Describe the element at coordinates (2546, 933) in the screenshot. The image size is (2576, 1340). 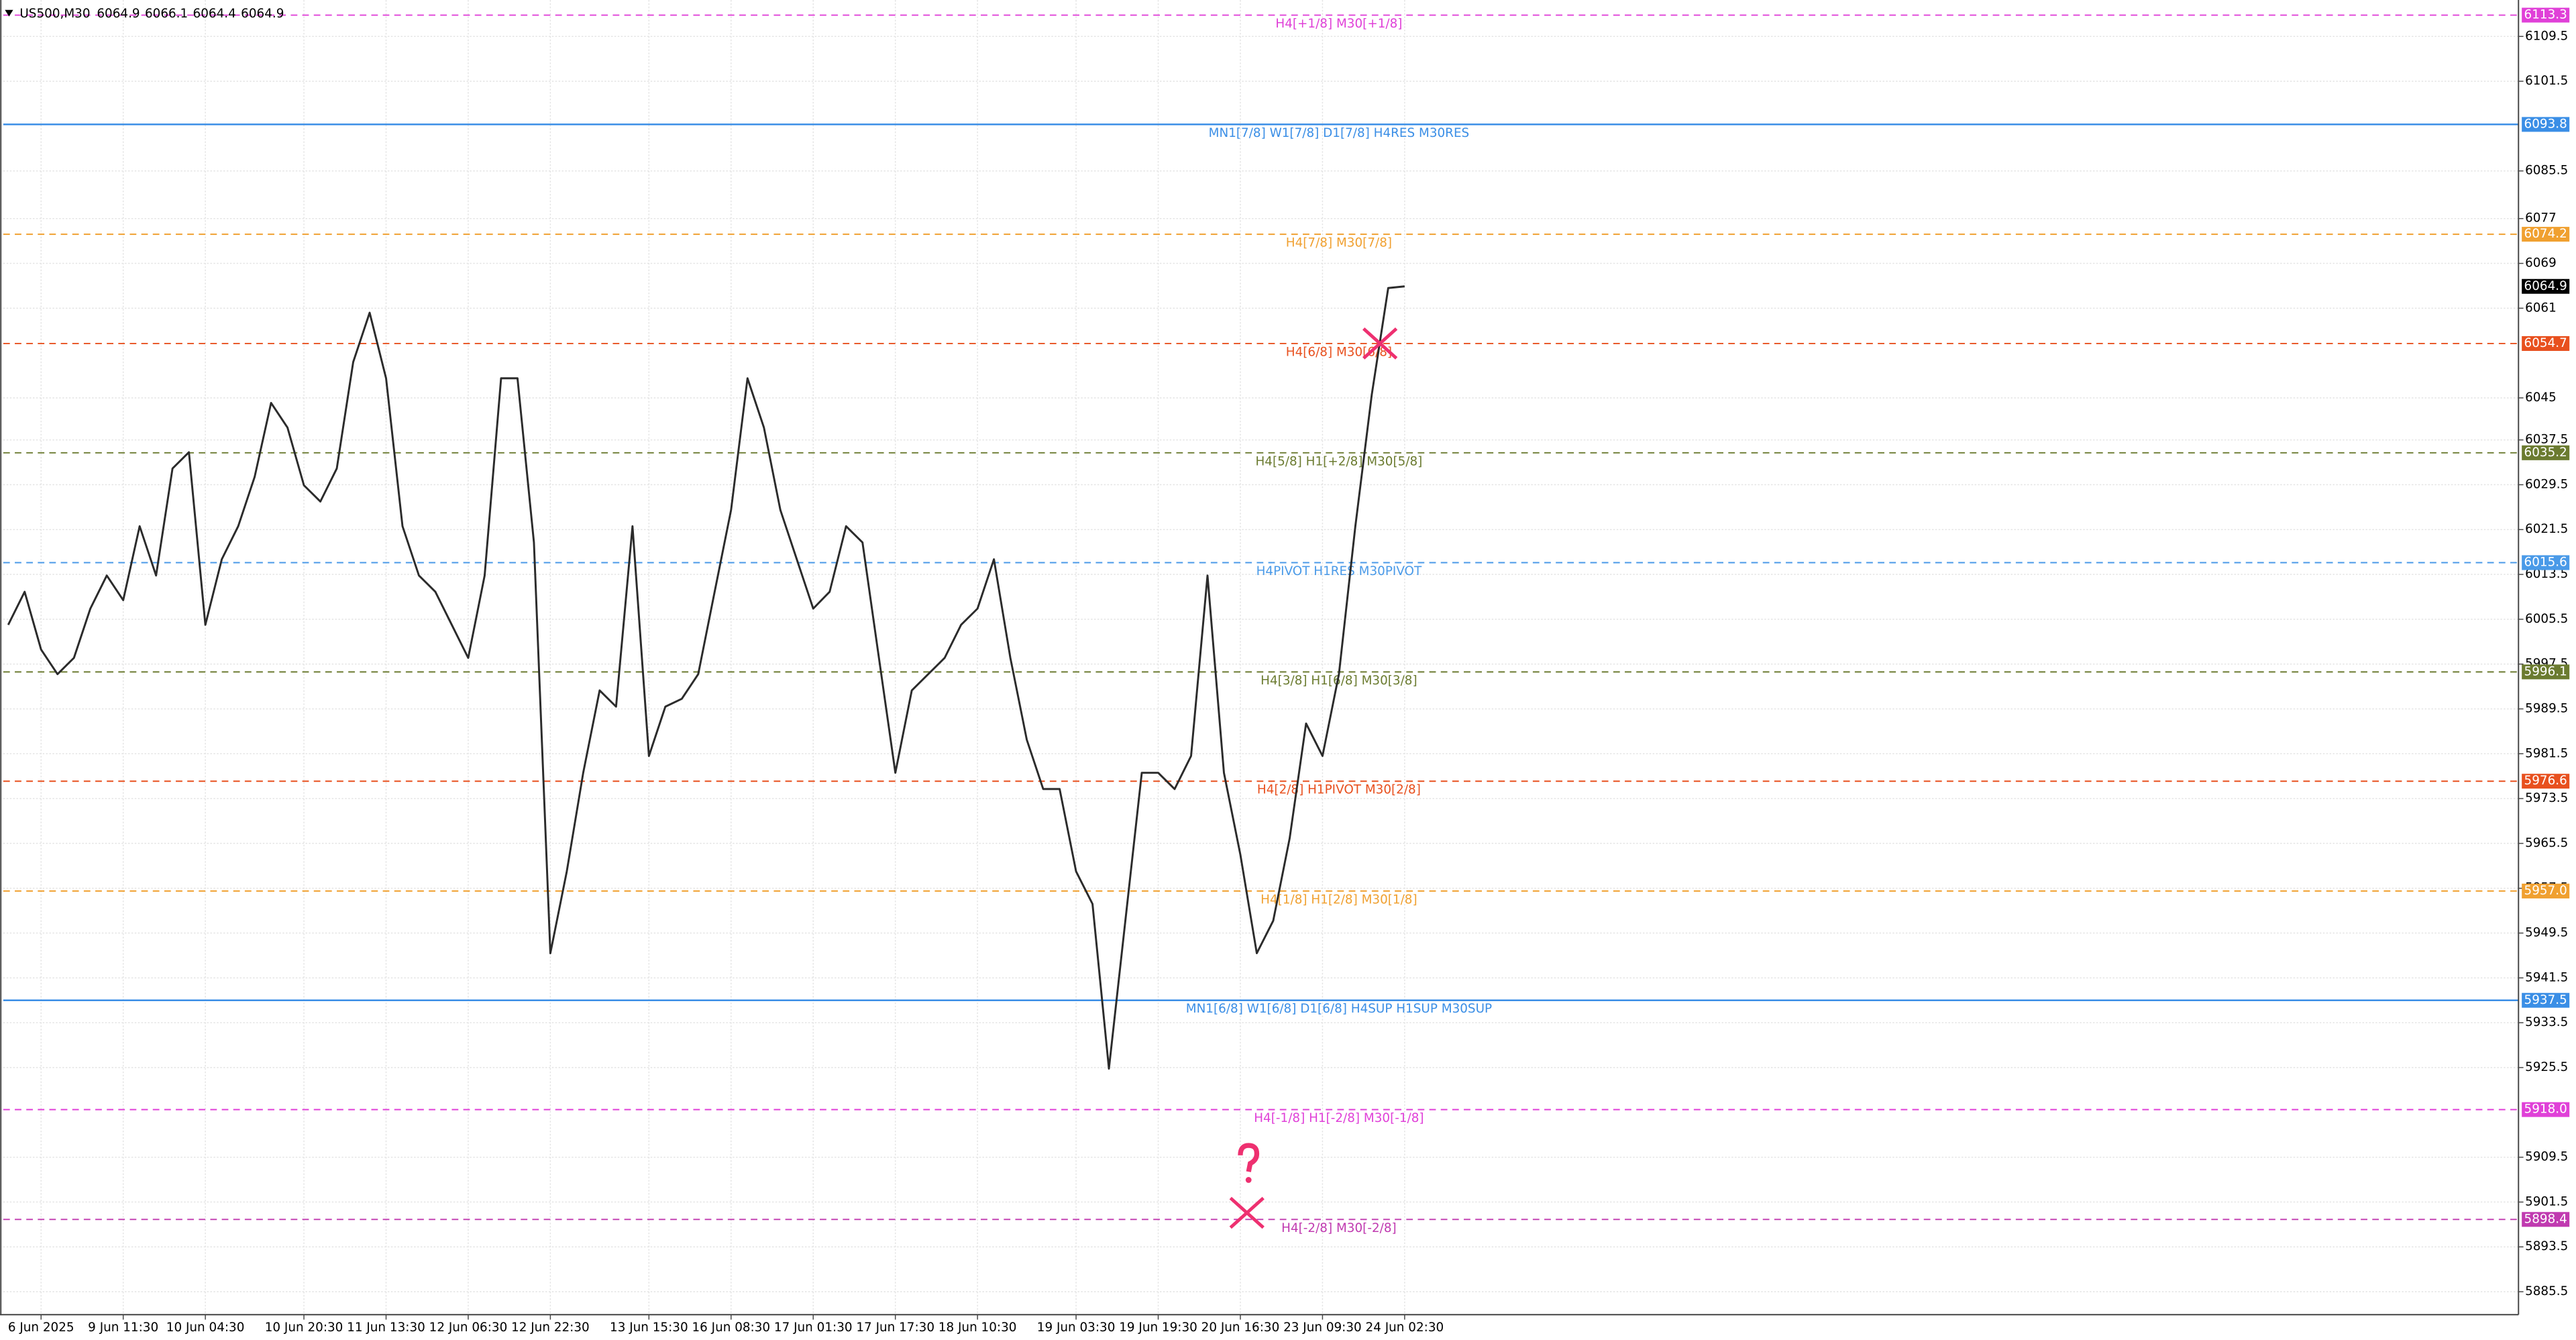
I see `y-tick-label: 5949.5` at that location.